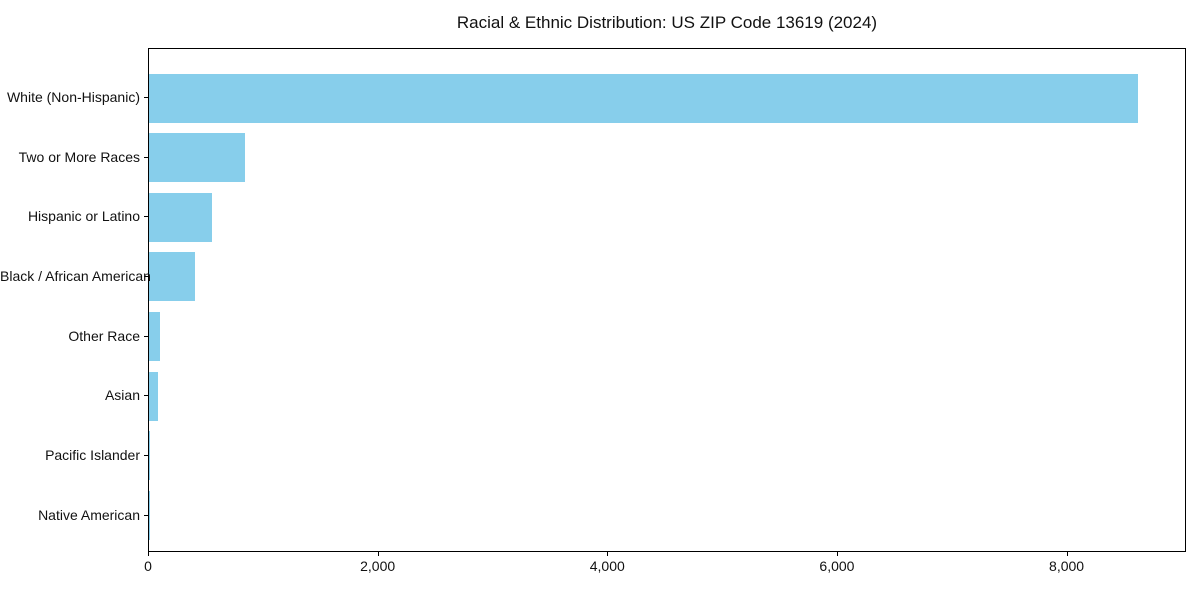 This screenshot has height=600, width=1200. Describe the element at coordinates (1067, 566) in the screenshot. I see `x-tick-label-8-000: 8,000` at that location.